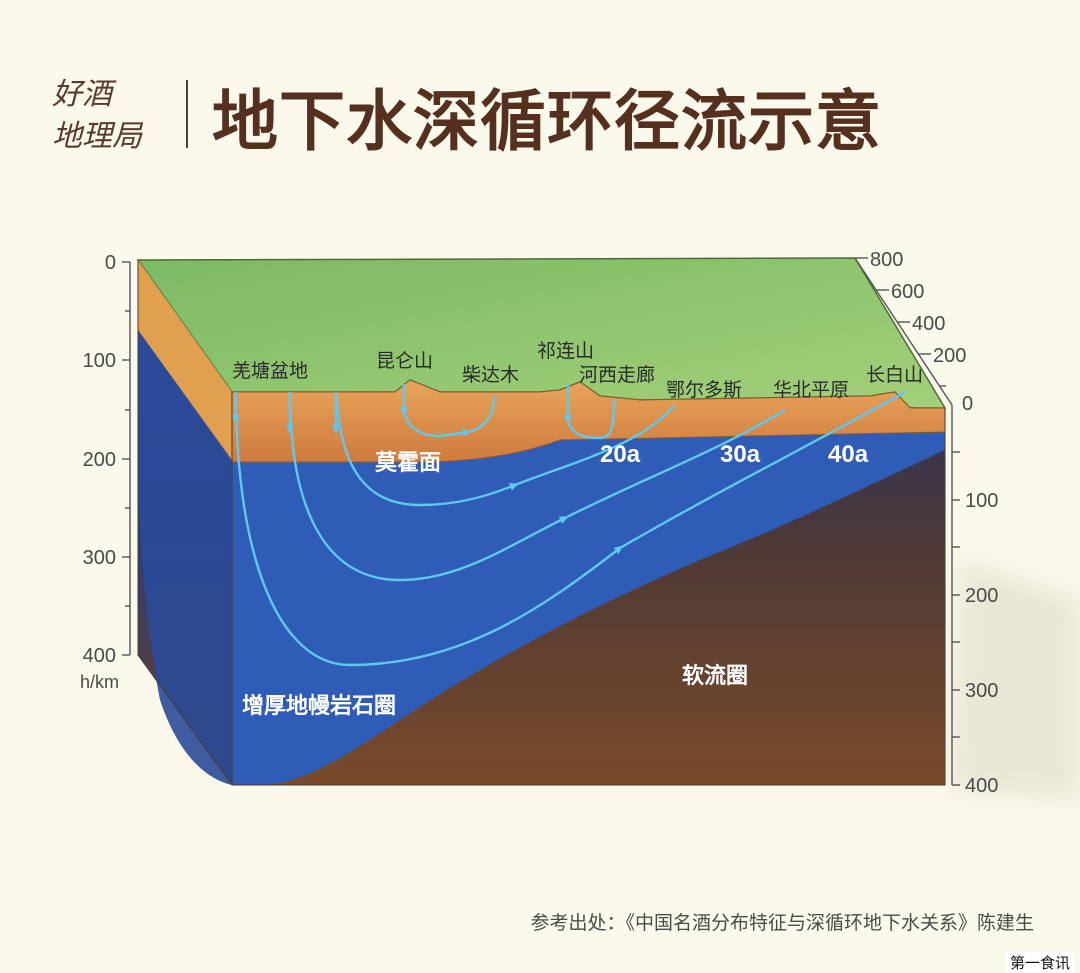 The width and height of the screenshot is (1080, 973). I want to click on crust-region, so click(588, 421).